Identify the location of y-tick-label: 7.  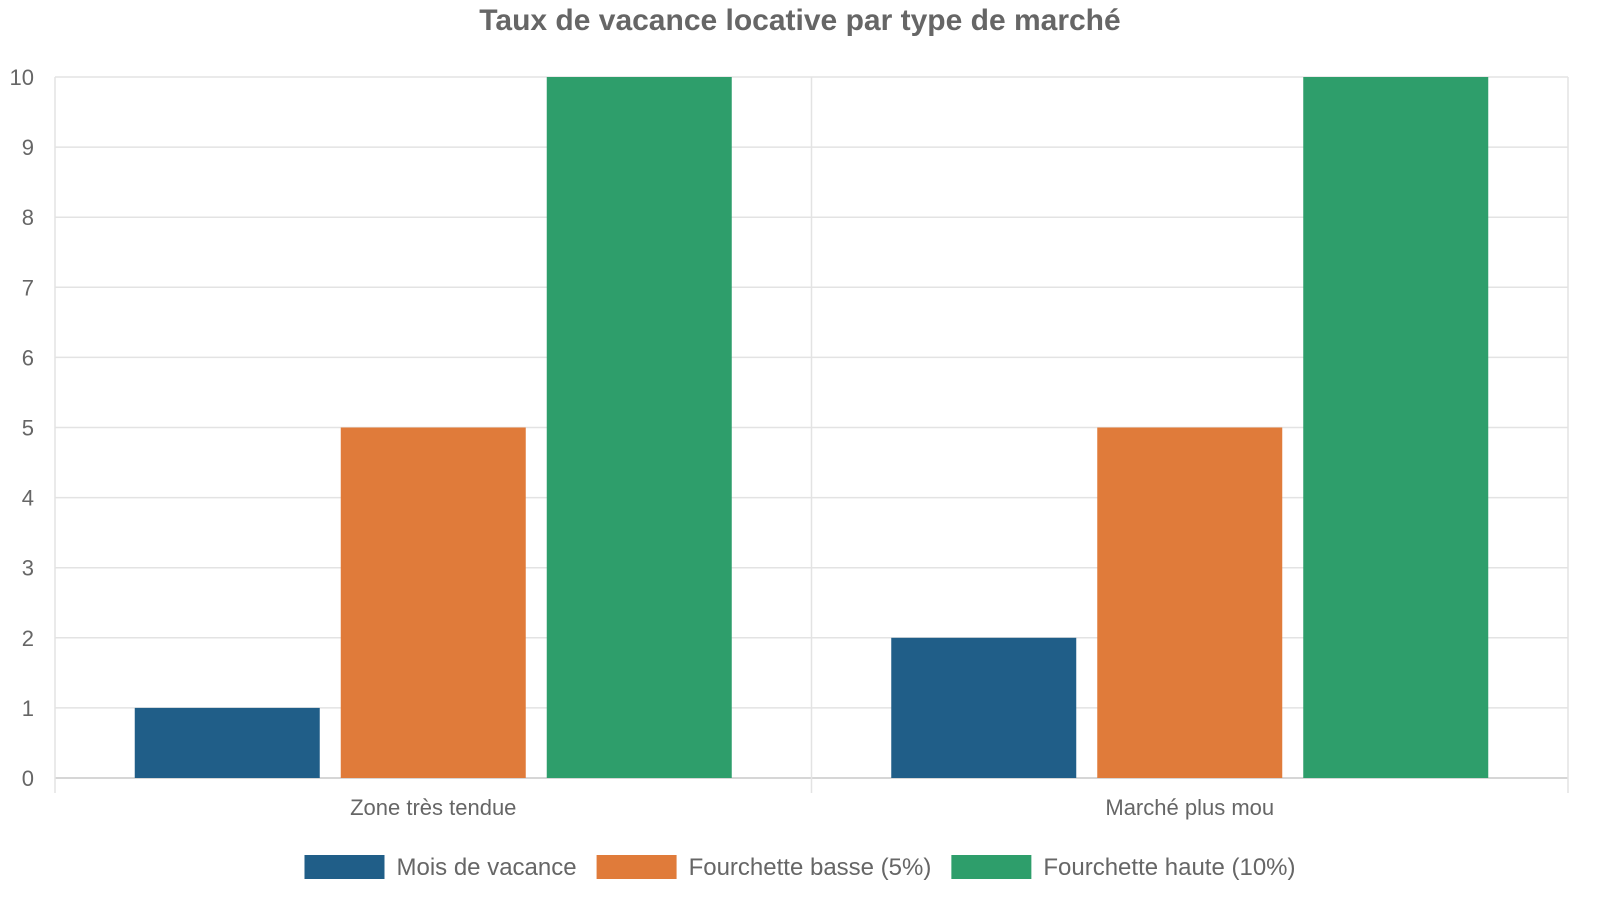
(28, 287).